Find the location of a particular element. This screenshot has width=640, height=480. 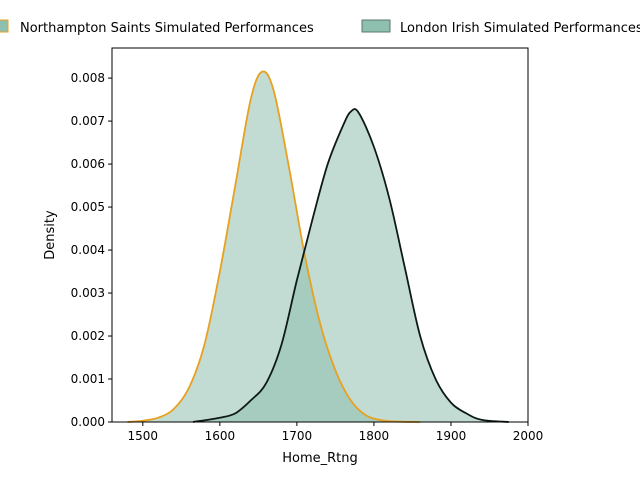

y-tick-label: 0.008 is located at coordinates (88, 78).